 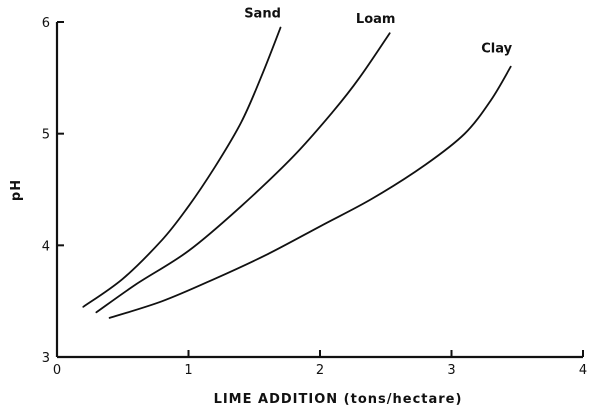 I want to click on y-tick-label: 5, so click(x=46, y=135).